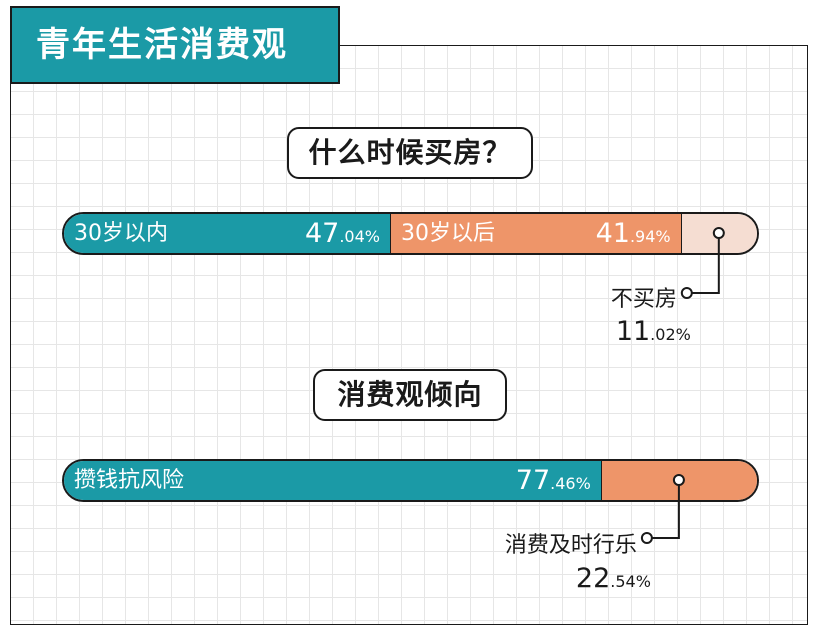  What do you see at coordinates (633, 233) in the screenshot?
I see `chart-1-segment-2-value: 41.94%` at bounding box center [633, 233].